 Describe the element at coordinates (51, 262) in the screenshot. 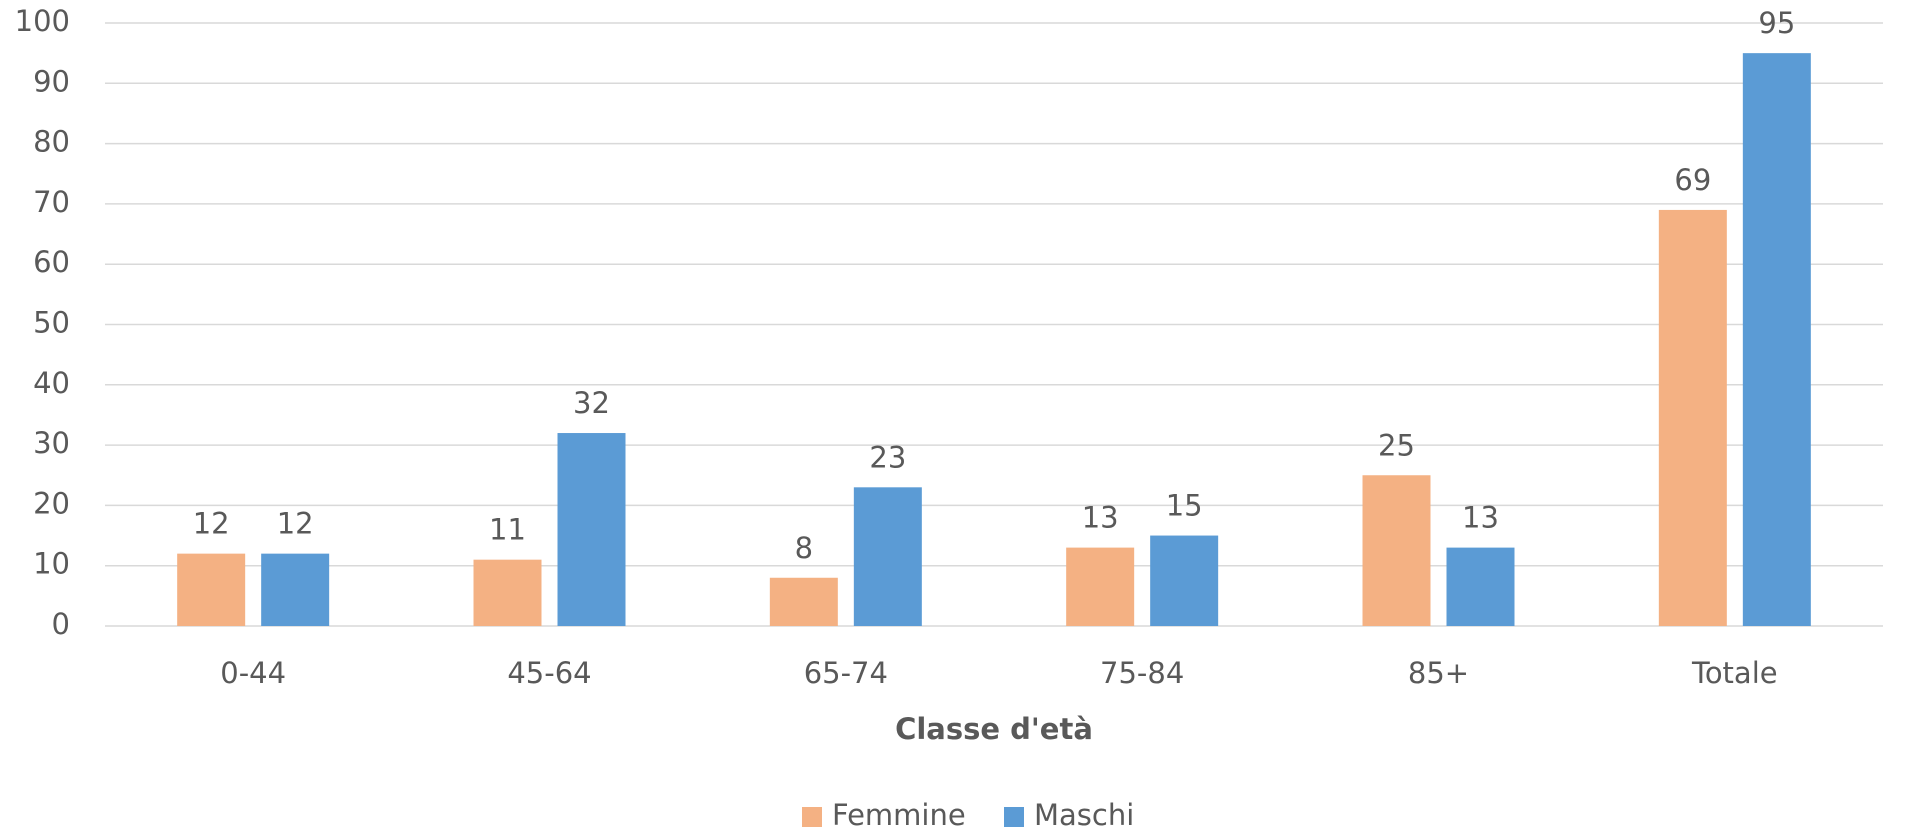

I see `y-tick-label: 60` at that location.